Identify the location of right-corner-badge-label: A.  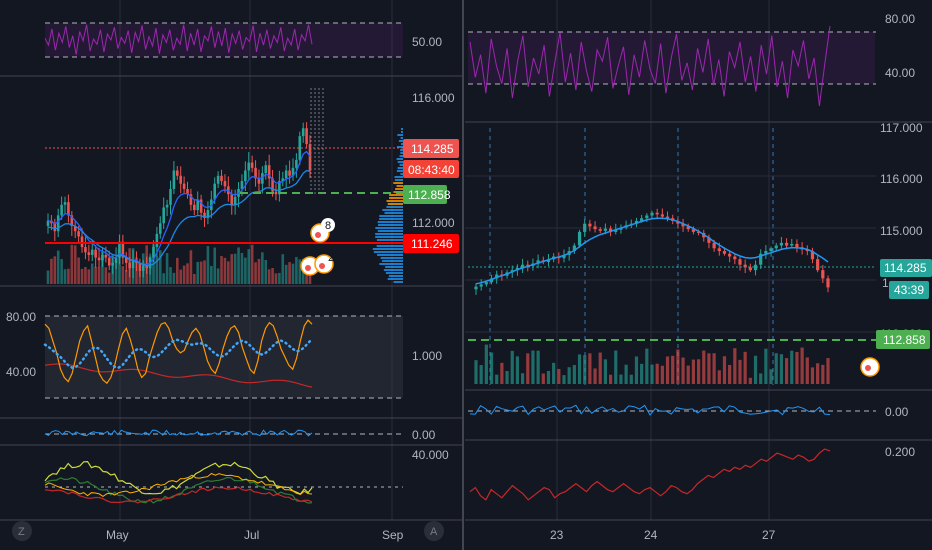
(434, 532).